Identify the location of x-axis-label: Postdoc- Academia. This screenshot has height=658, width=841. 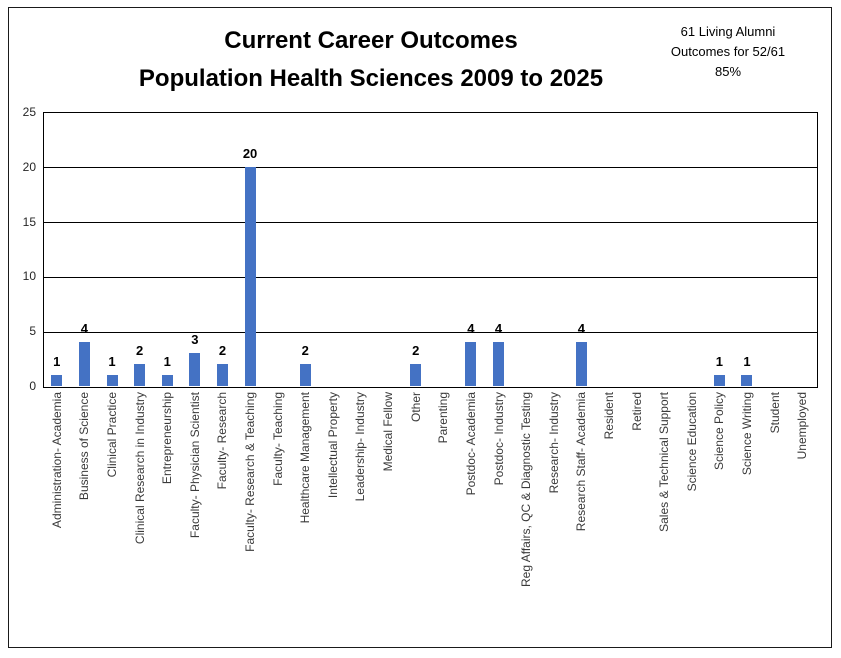
(470, 444).